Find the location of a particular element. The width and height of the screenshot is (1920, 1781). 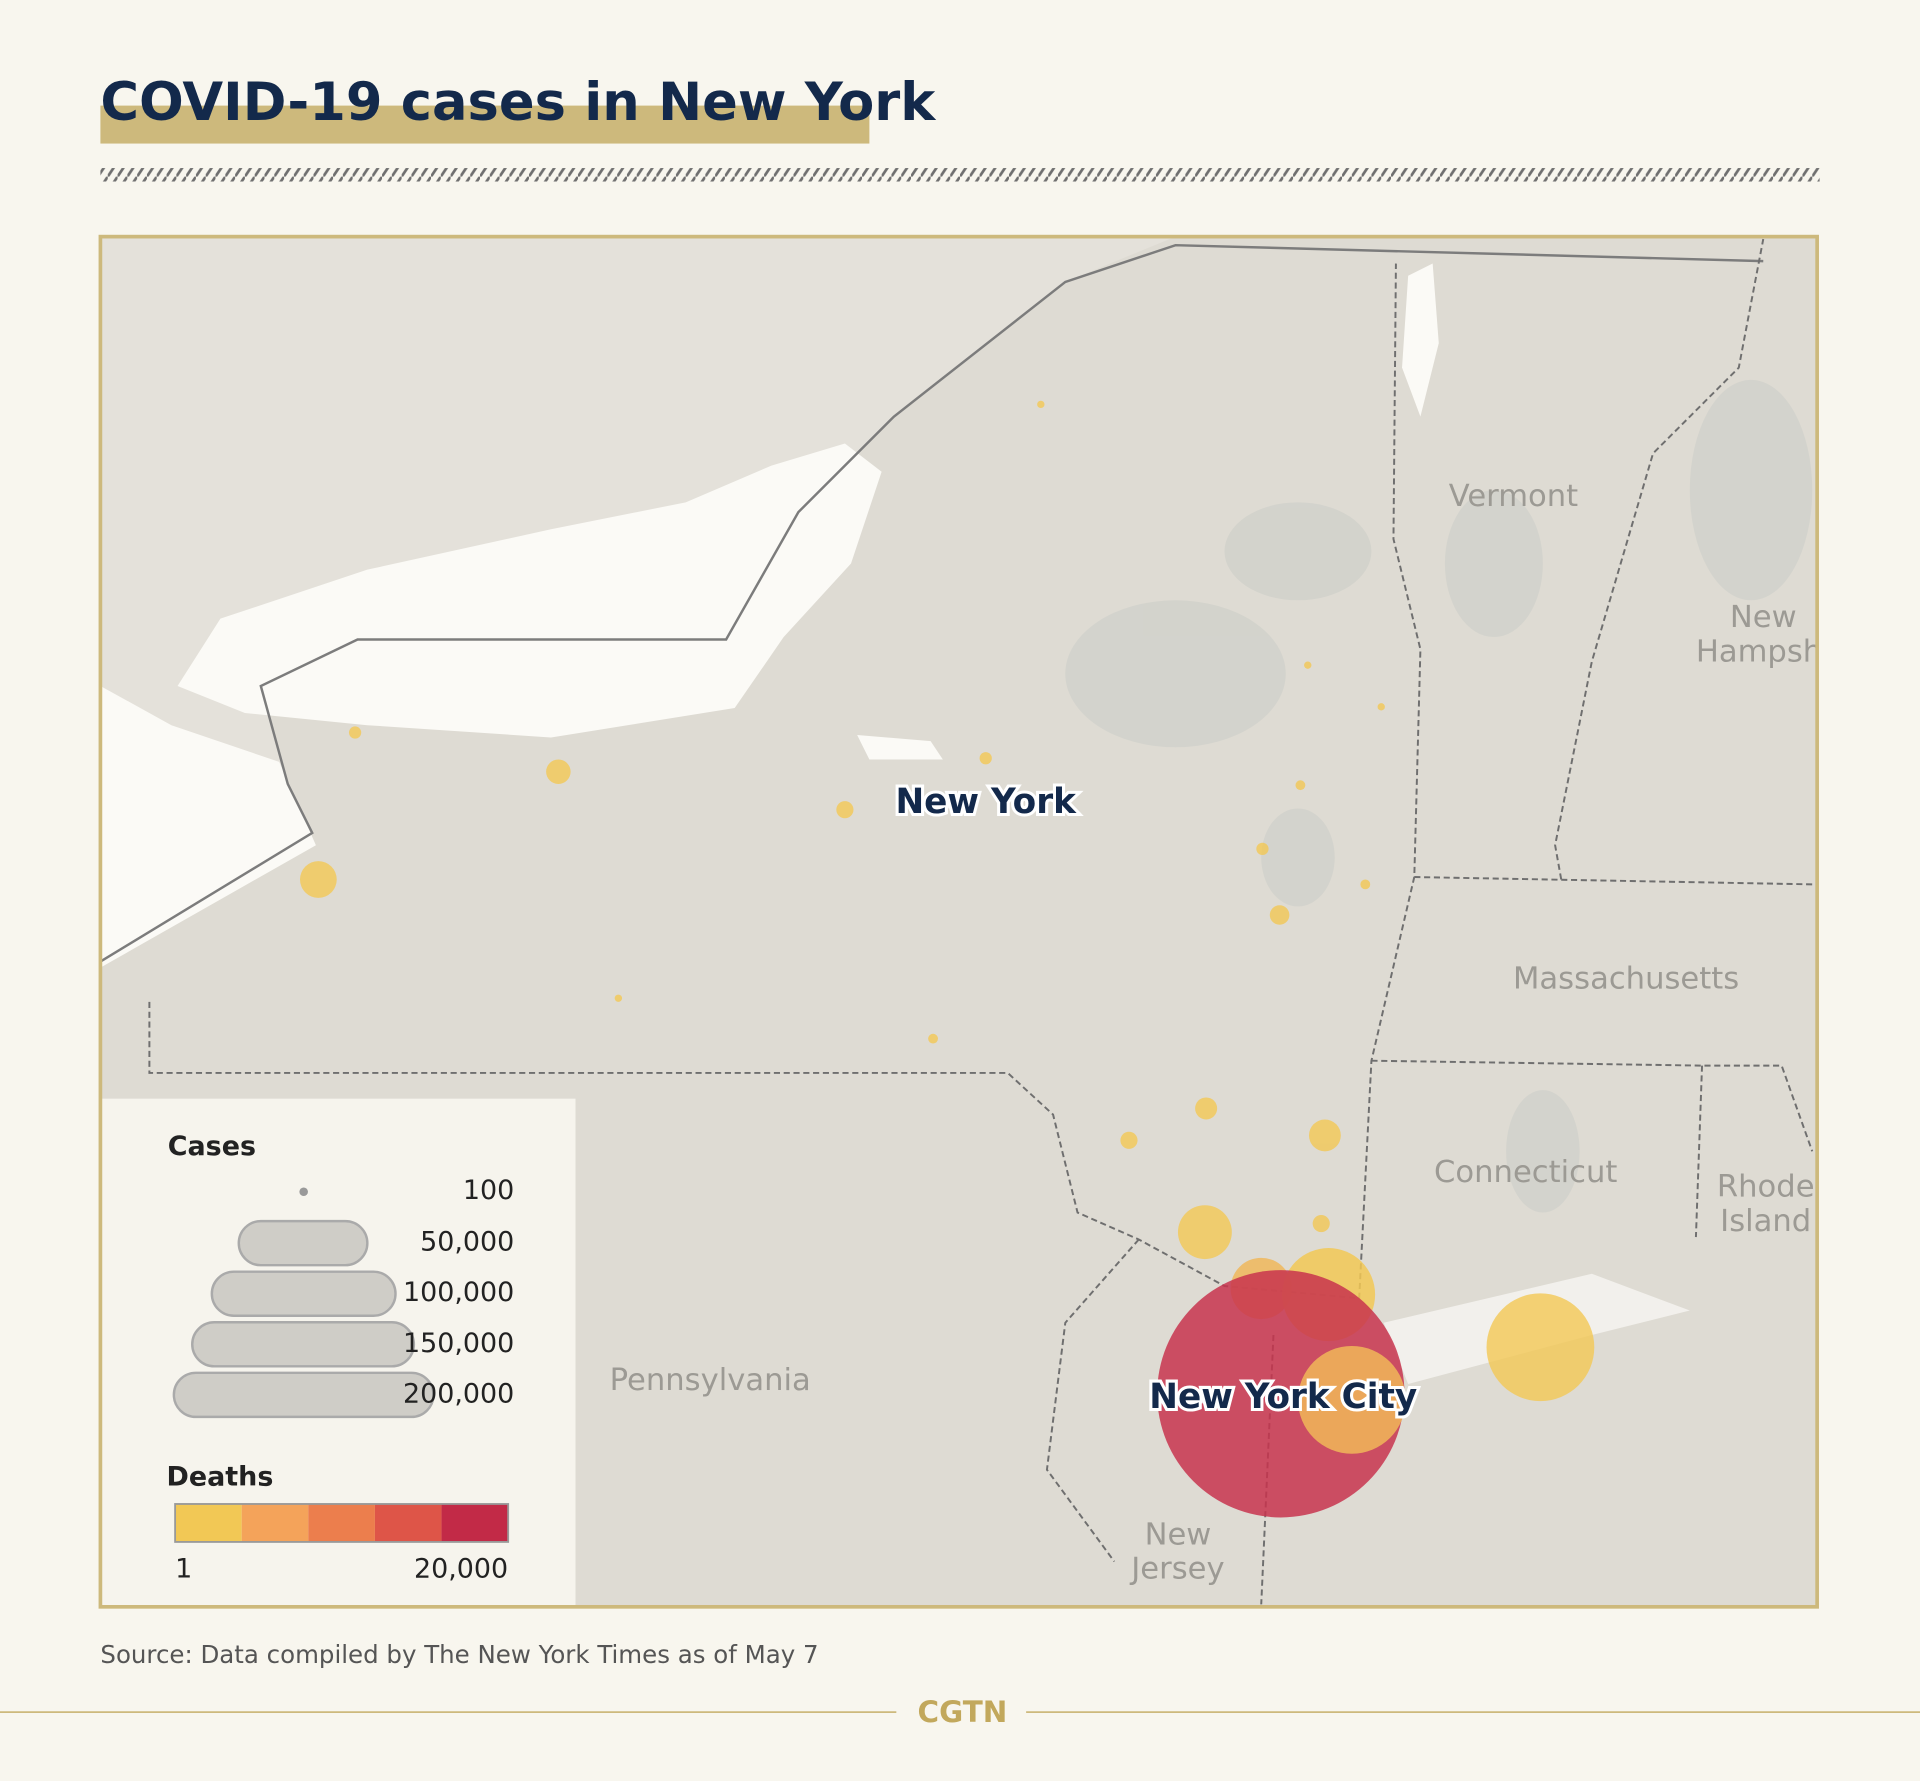

legend-min: 1 is located at coordinates (183, 1569).